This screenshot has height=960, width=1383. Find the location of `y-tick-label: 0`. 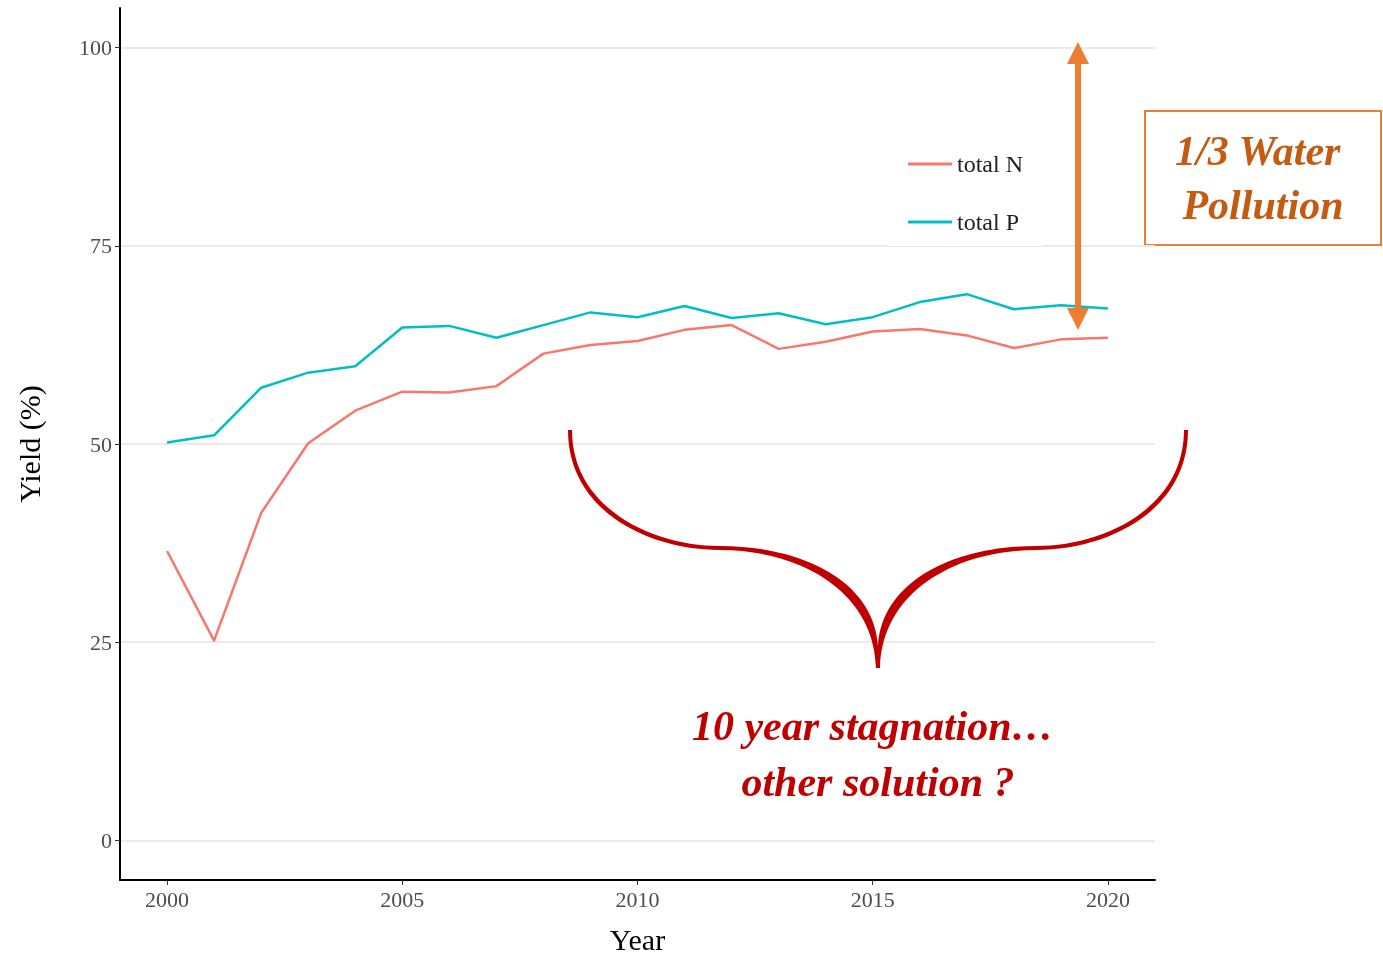

y-tick-label: 0 is located at coordinates (106, 840).